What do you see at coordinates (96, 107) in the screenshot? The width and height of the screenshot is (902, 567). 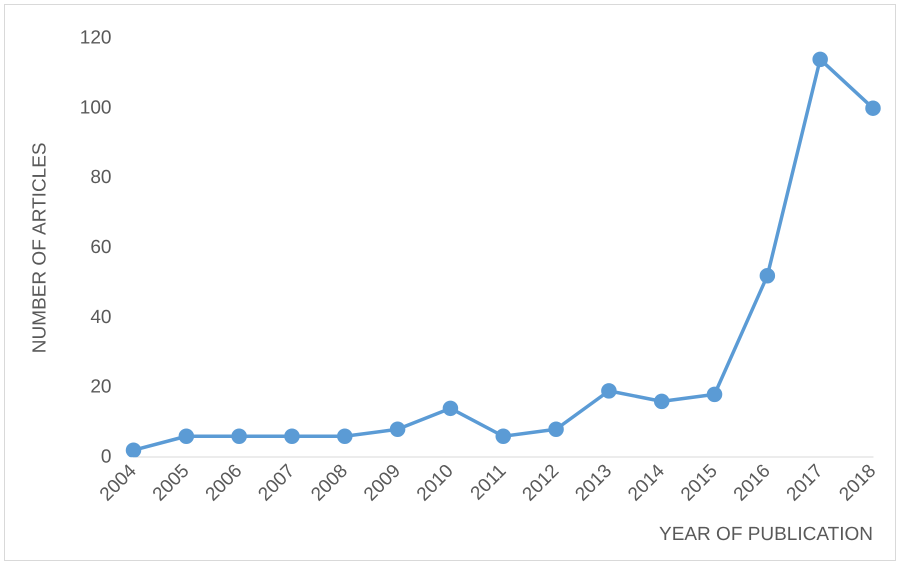 I see `y-tick-label: 100` at bounding box center [96, 107].